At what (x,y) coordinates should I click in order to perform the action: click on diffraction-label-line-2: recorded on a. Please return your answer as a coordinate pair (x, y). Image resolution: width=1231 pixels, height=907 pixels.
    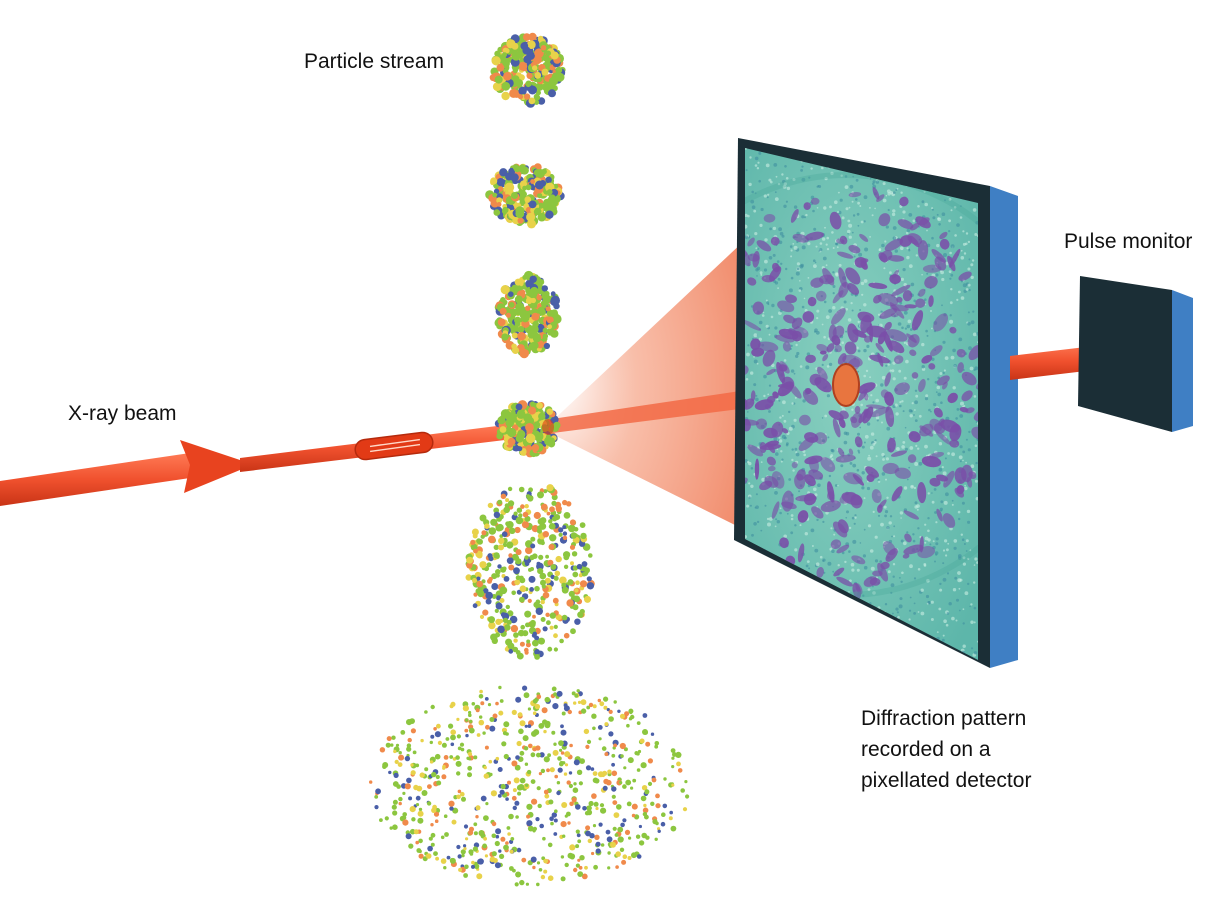
    Looking at the image, I should click on (926, 749).